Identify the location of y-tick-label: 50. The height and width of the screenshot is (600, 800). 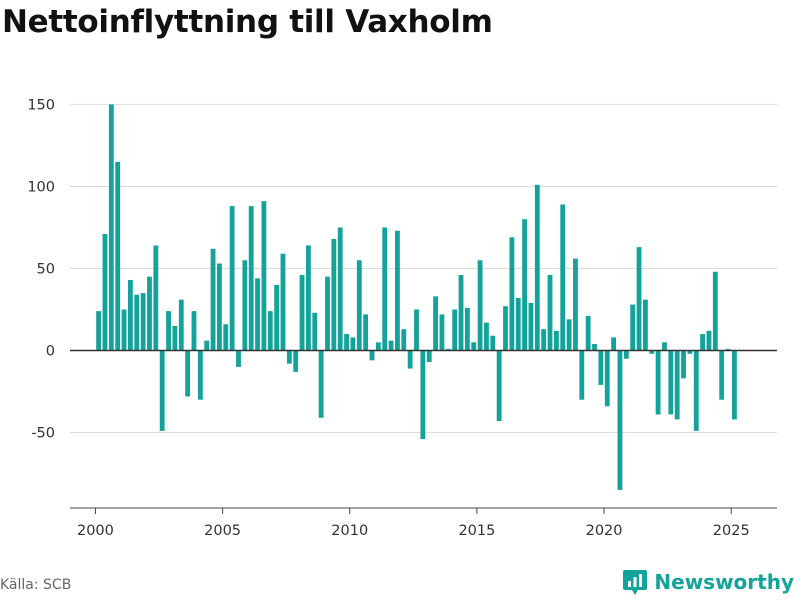
(46, 269).